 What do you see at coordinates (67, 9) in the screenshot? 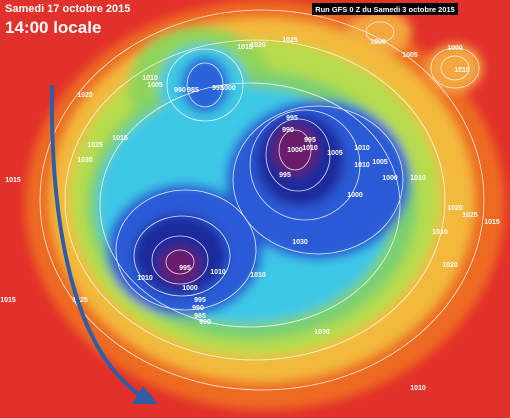
I see `date: Samedi 17 octobre 2015` at bounding box center [67, 9].